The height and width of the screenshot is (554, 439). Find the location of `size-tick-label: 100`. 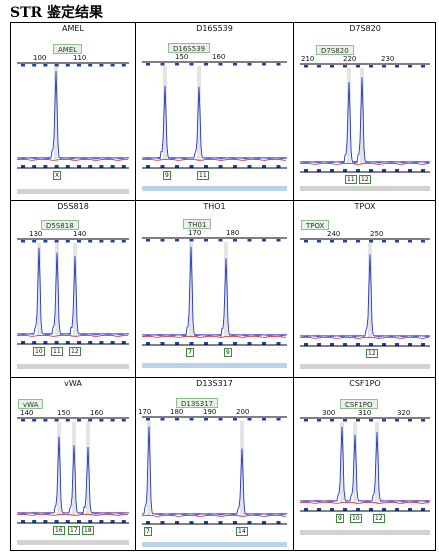

size-tick-label: 100 is located at coordinates (40, 58).